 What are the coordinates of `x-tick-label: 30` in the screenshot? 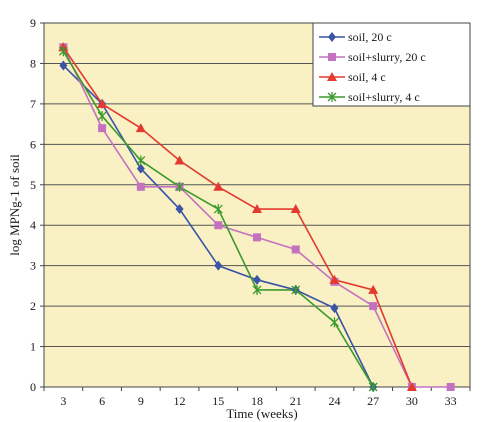 It's located at (412, 401).